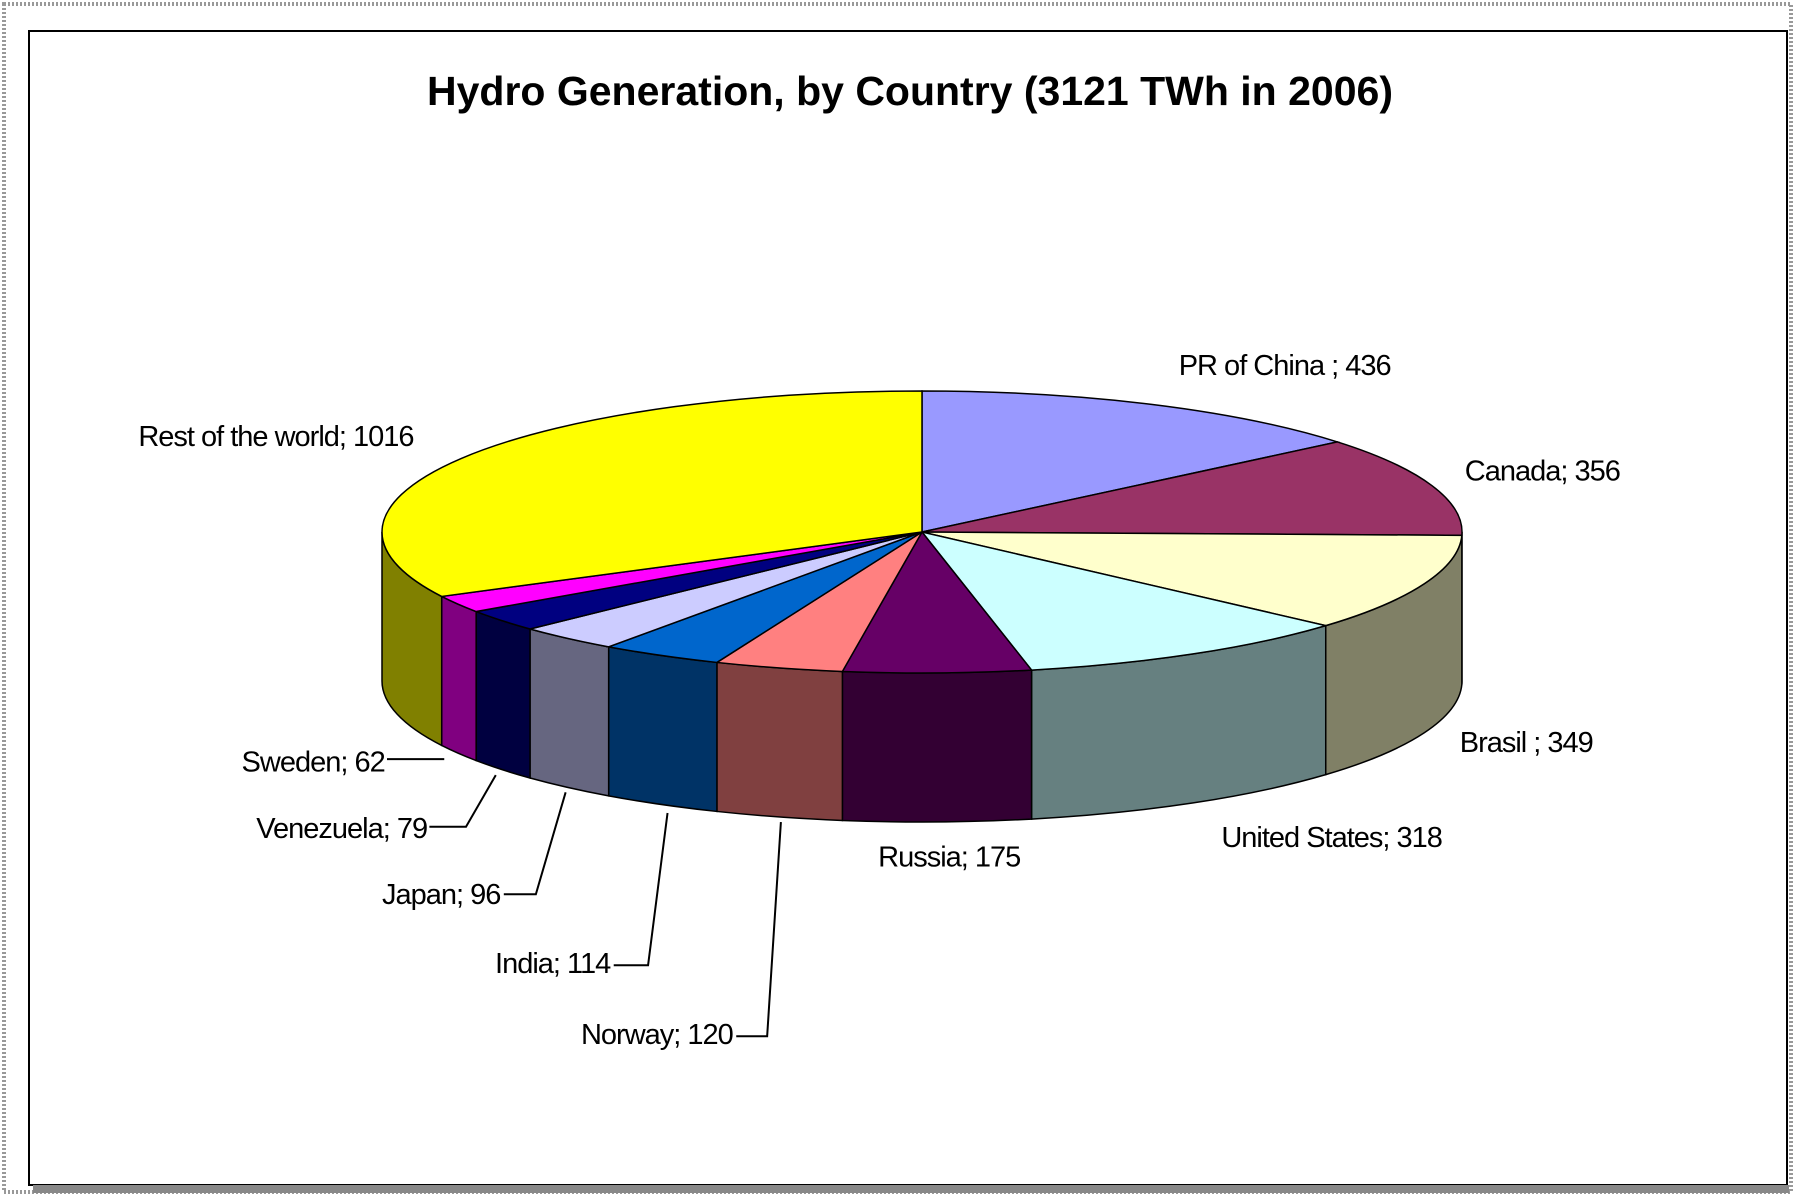 The image size is (1795, 1196). What do you see at coordinates (275, 437) in the screenshot?
I see `data-label: Rest of the world; 1016` at bounding box center [275, 437].